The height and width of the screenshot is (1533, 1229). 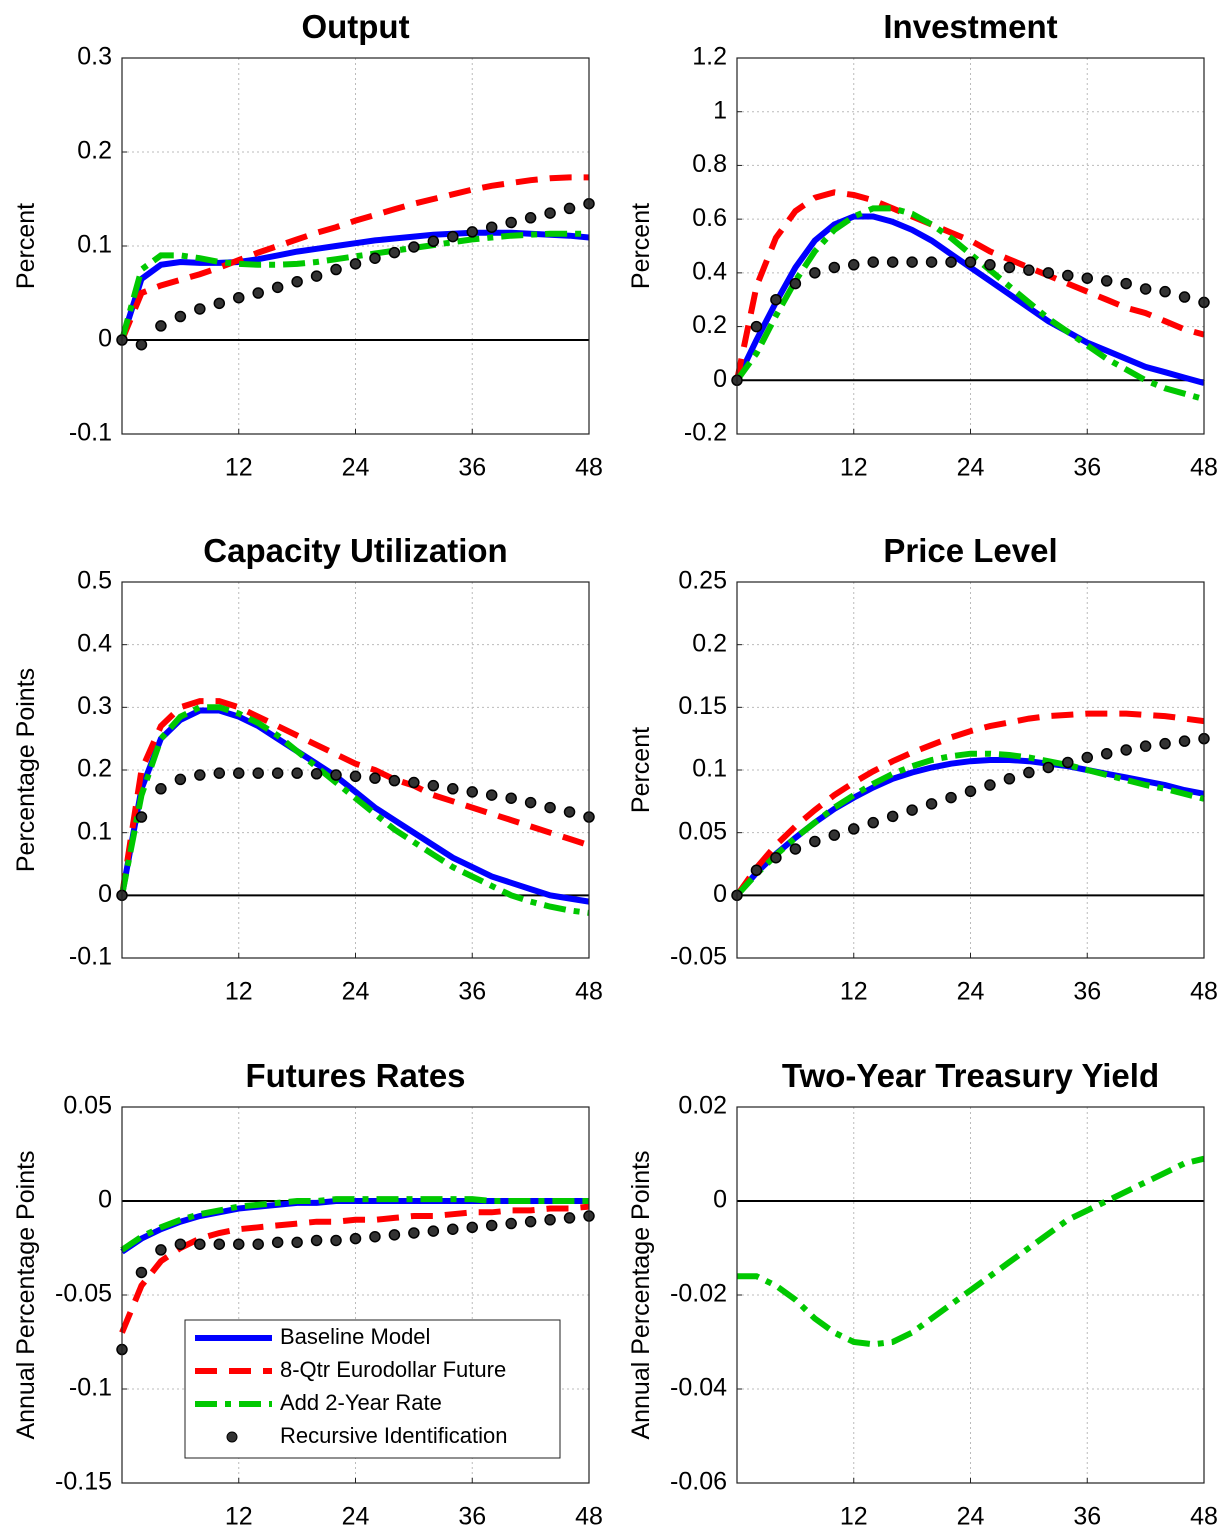 What do you see at coordinates (87, 1106) in the screenshot?
I see `y-tick-label: 0.05` at bounding box center [87, 1106].